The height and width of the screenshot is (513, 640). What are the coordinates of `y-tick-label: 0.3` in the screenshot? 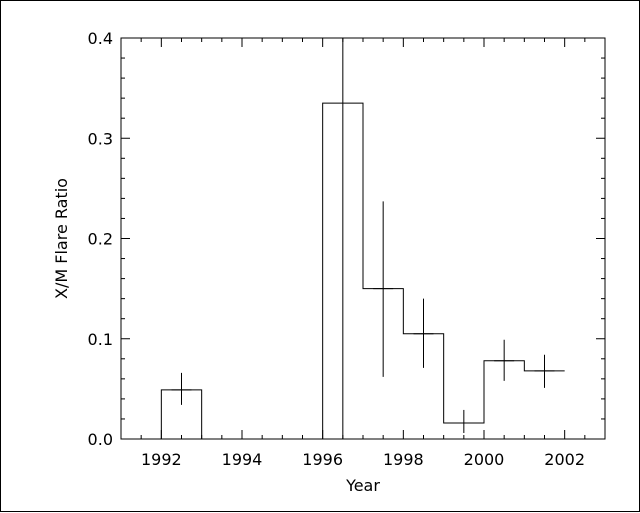 It's located at (100, 138).